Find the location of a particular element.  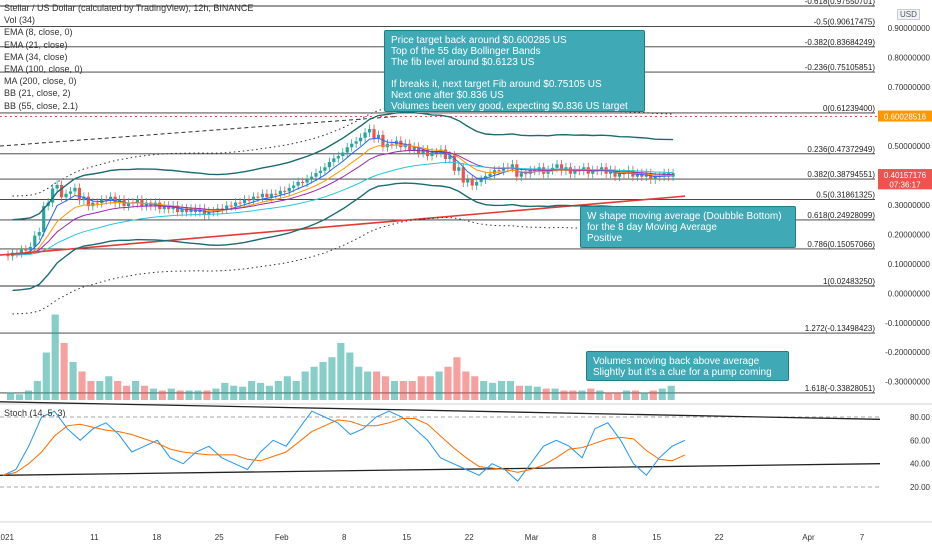

price-badge-label: 0.40157176 is located at coordinates (905, 175).